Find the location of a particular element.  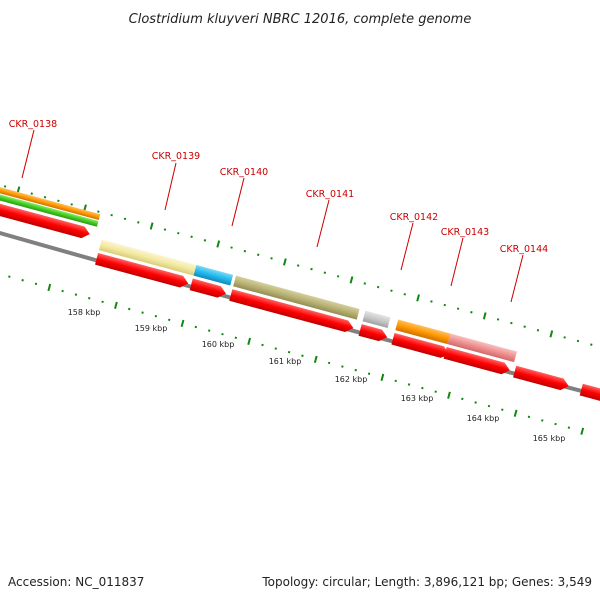

feature-orange-left is located at coordinates (50, 202).